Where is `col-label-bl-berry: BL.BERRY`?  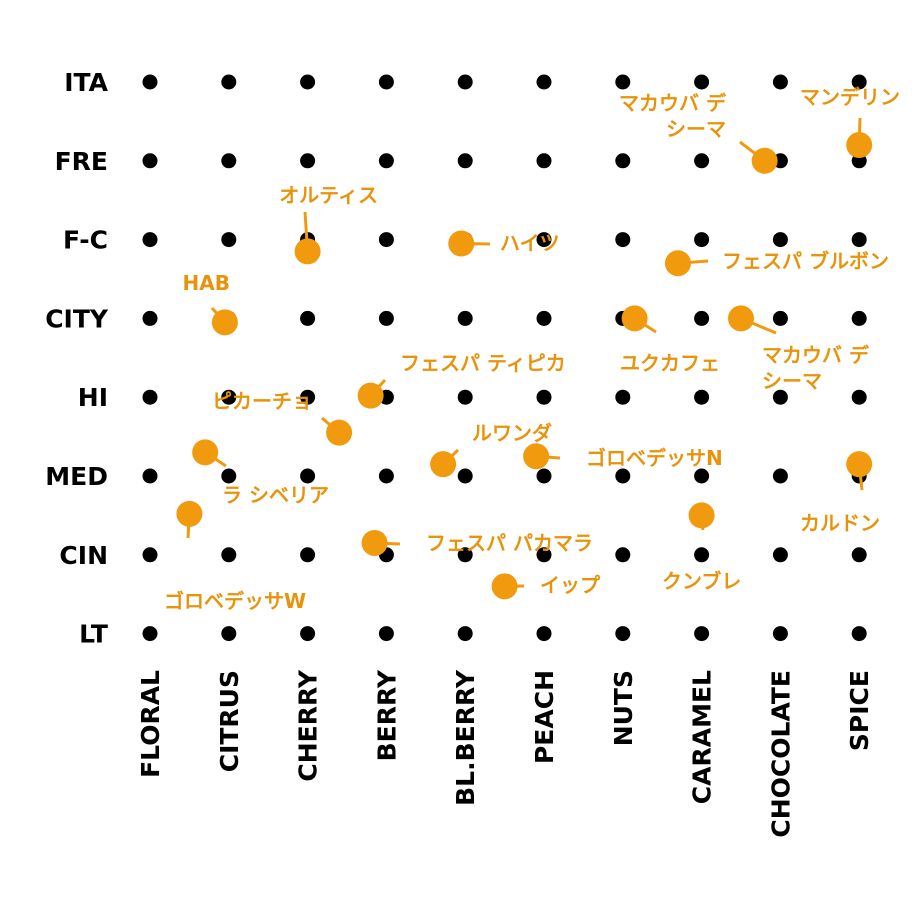
col-label-bl-berry: BL.BERRY is located at coordinates (465, 737).